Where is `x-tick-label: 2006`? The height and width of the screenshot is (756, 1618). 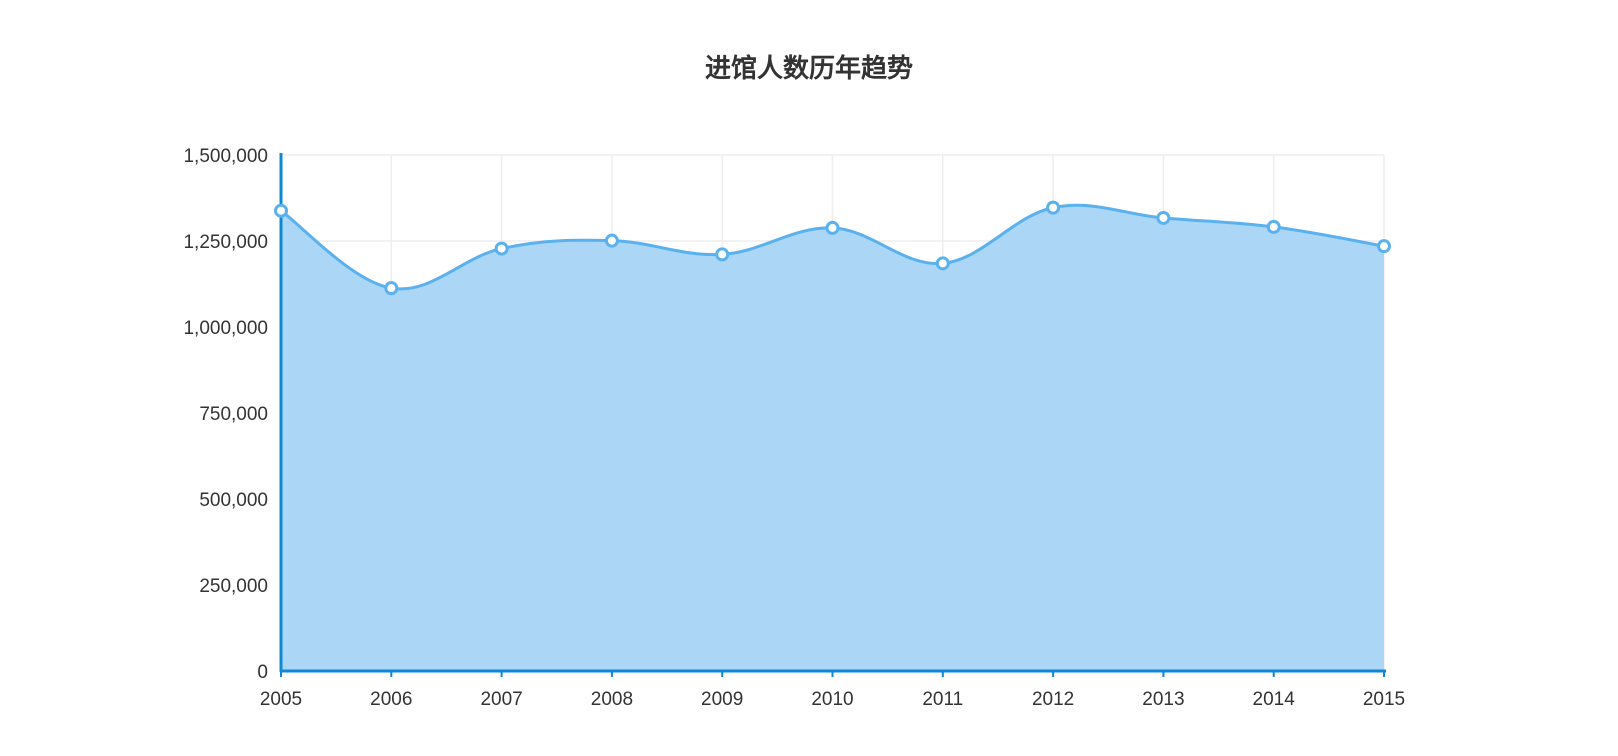
x-tick-label: 2006 is located at coordinates (391, 699).